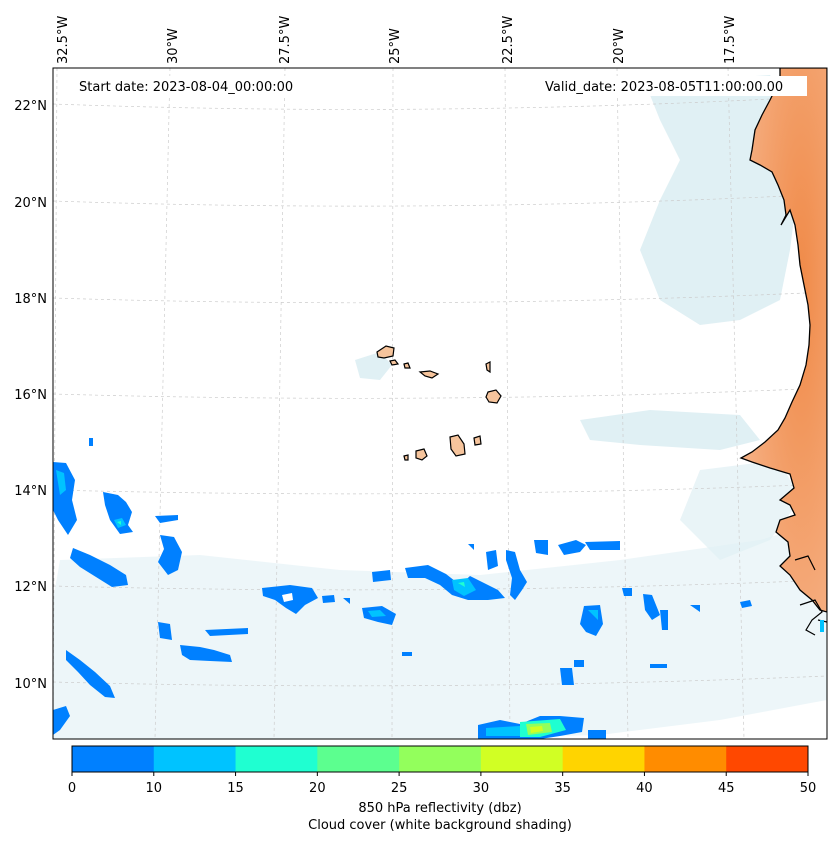  I want to click on lat-label: 18°N, so click(30, 299).